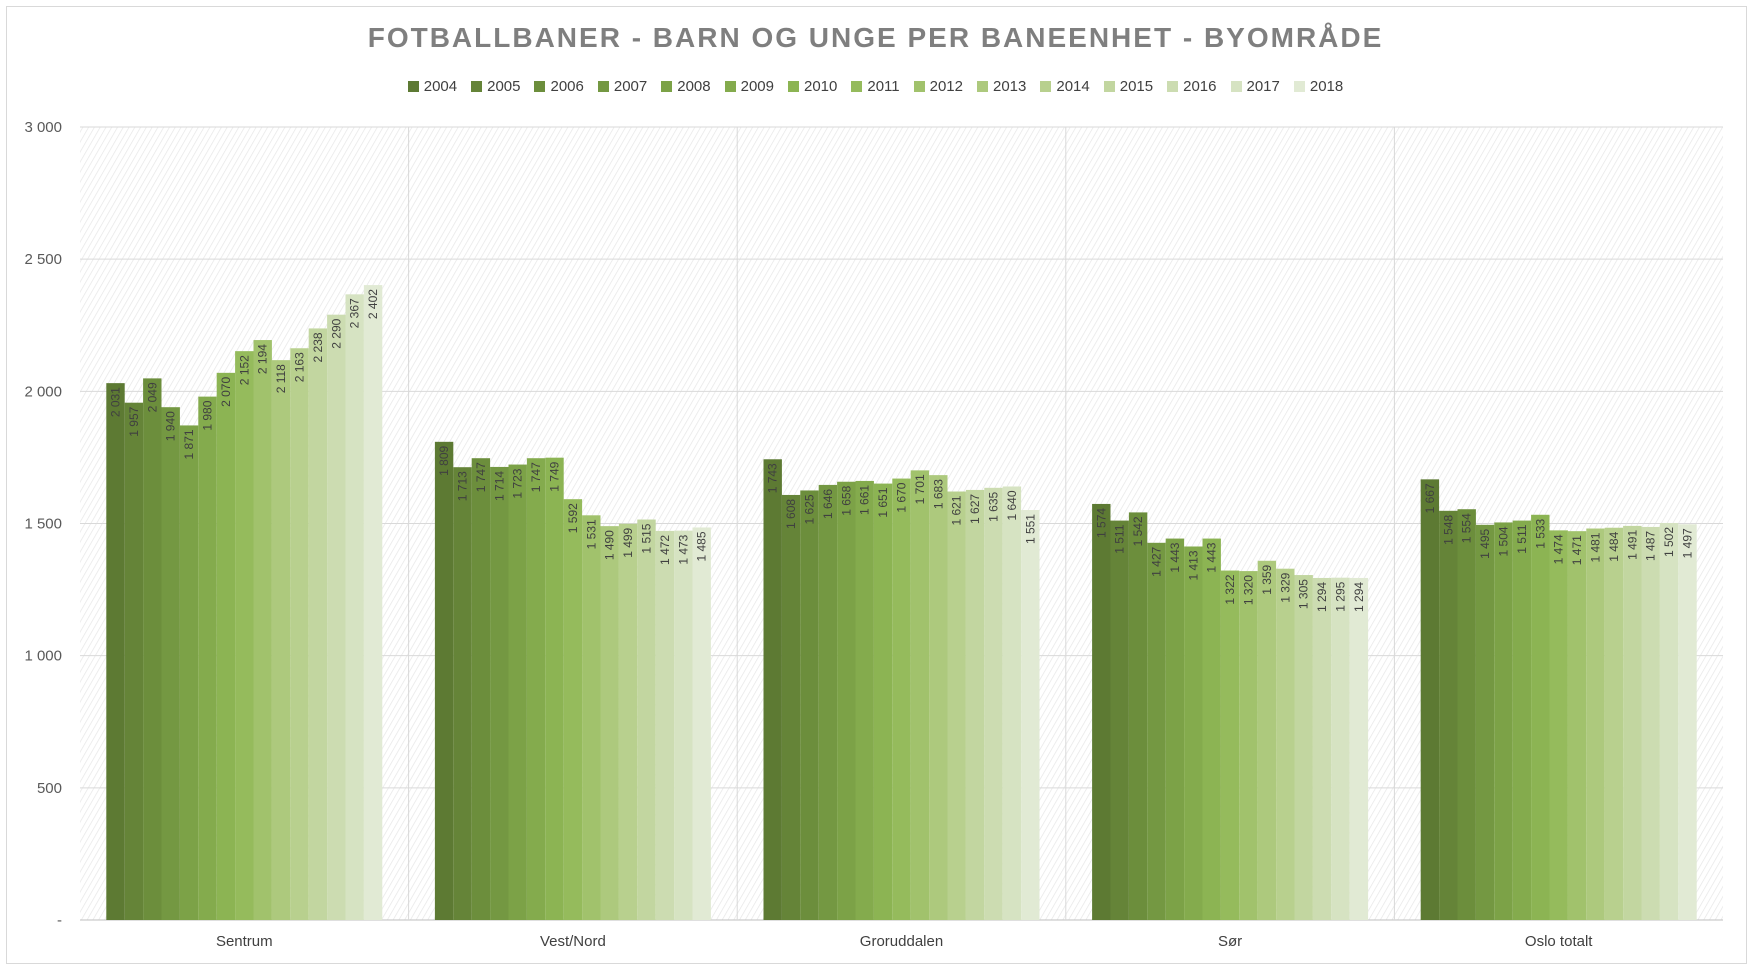 The height and width of the screenshot is (972, 1751). I want to click on data-label: 2 118, so click(281, 378).